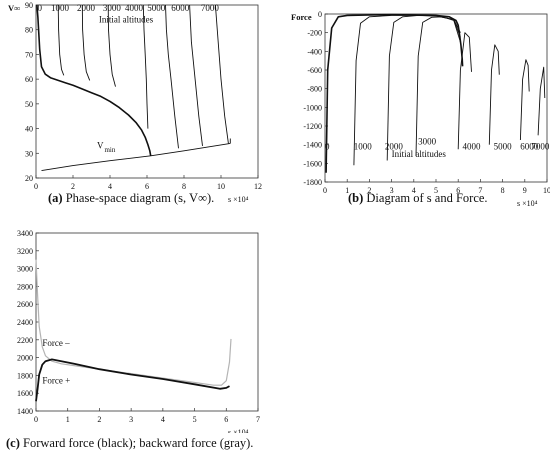 This screenshot has height=457, width=550. Describe the element at coordinates (56, 343) in the screenshot. I see `legend-force-minus: Force –` at that location.